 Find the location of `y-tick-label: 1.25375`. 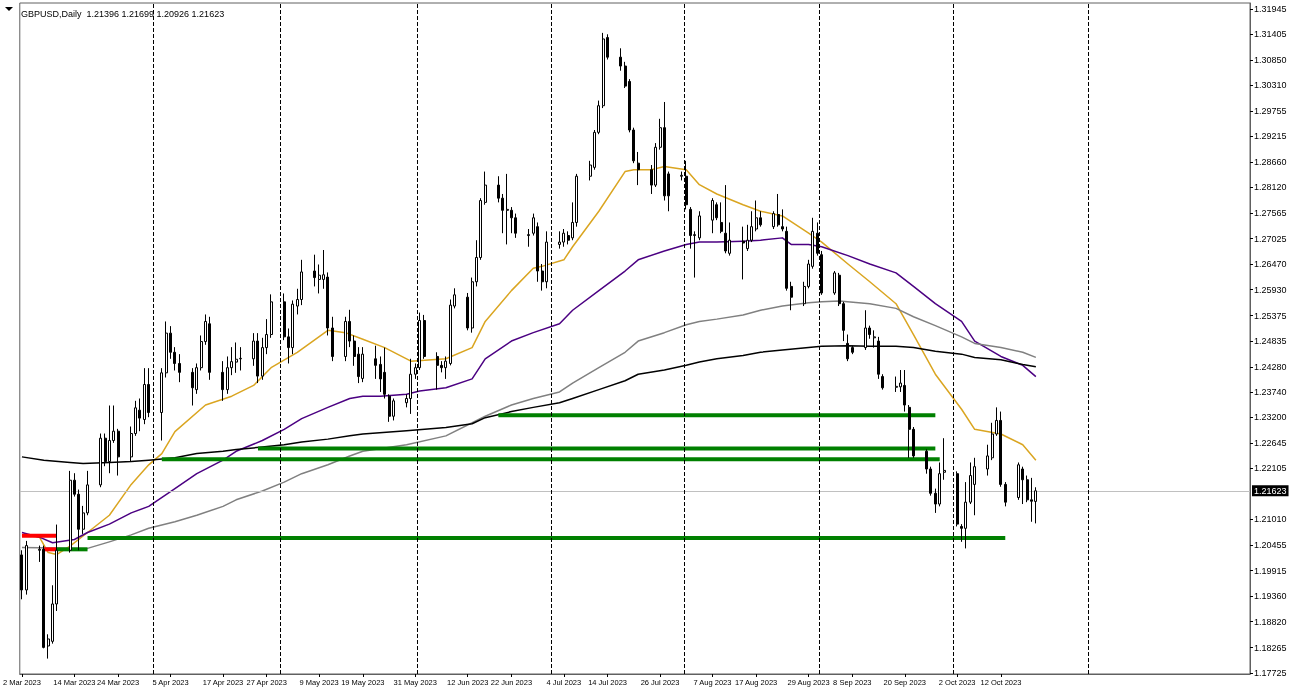

y-tick-label: 1.25375 is located at coordinates (1270, 315).